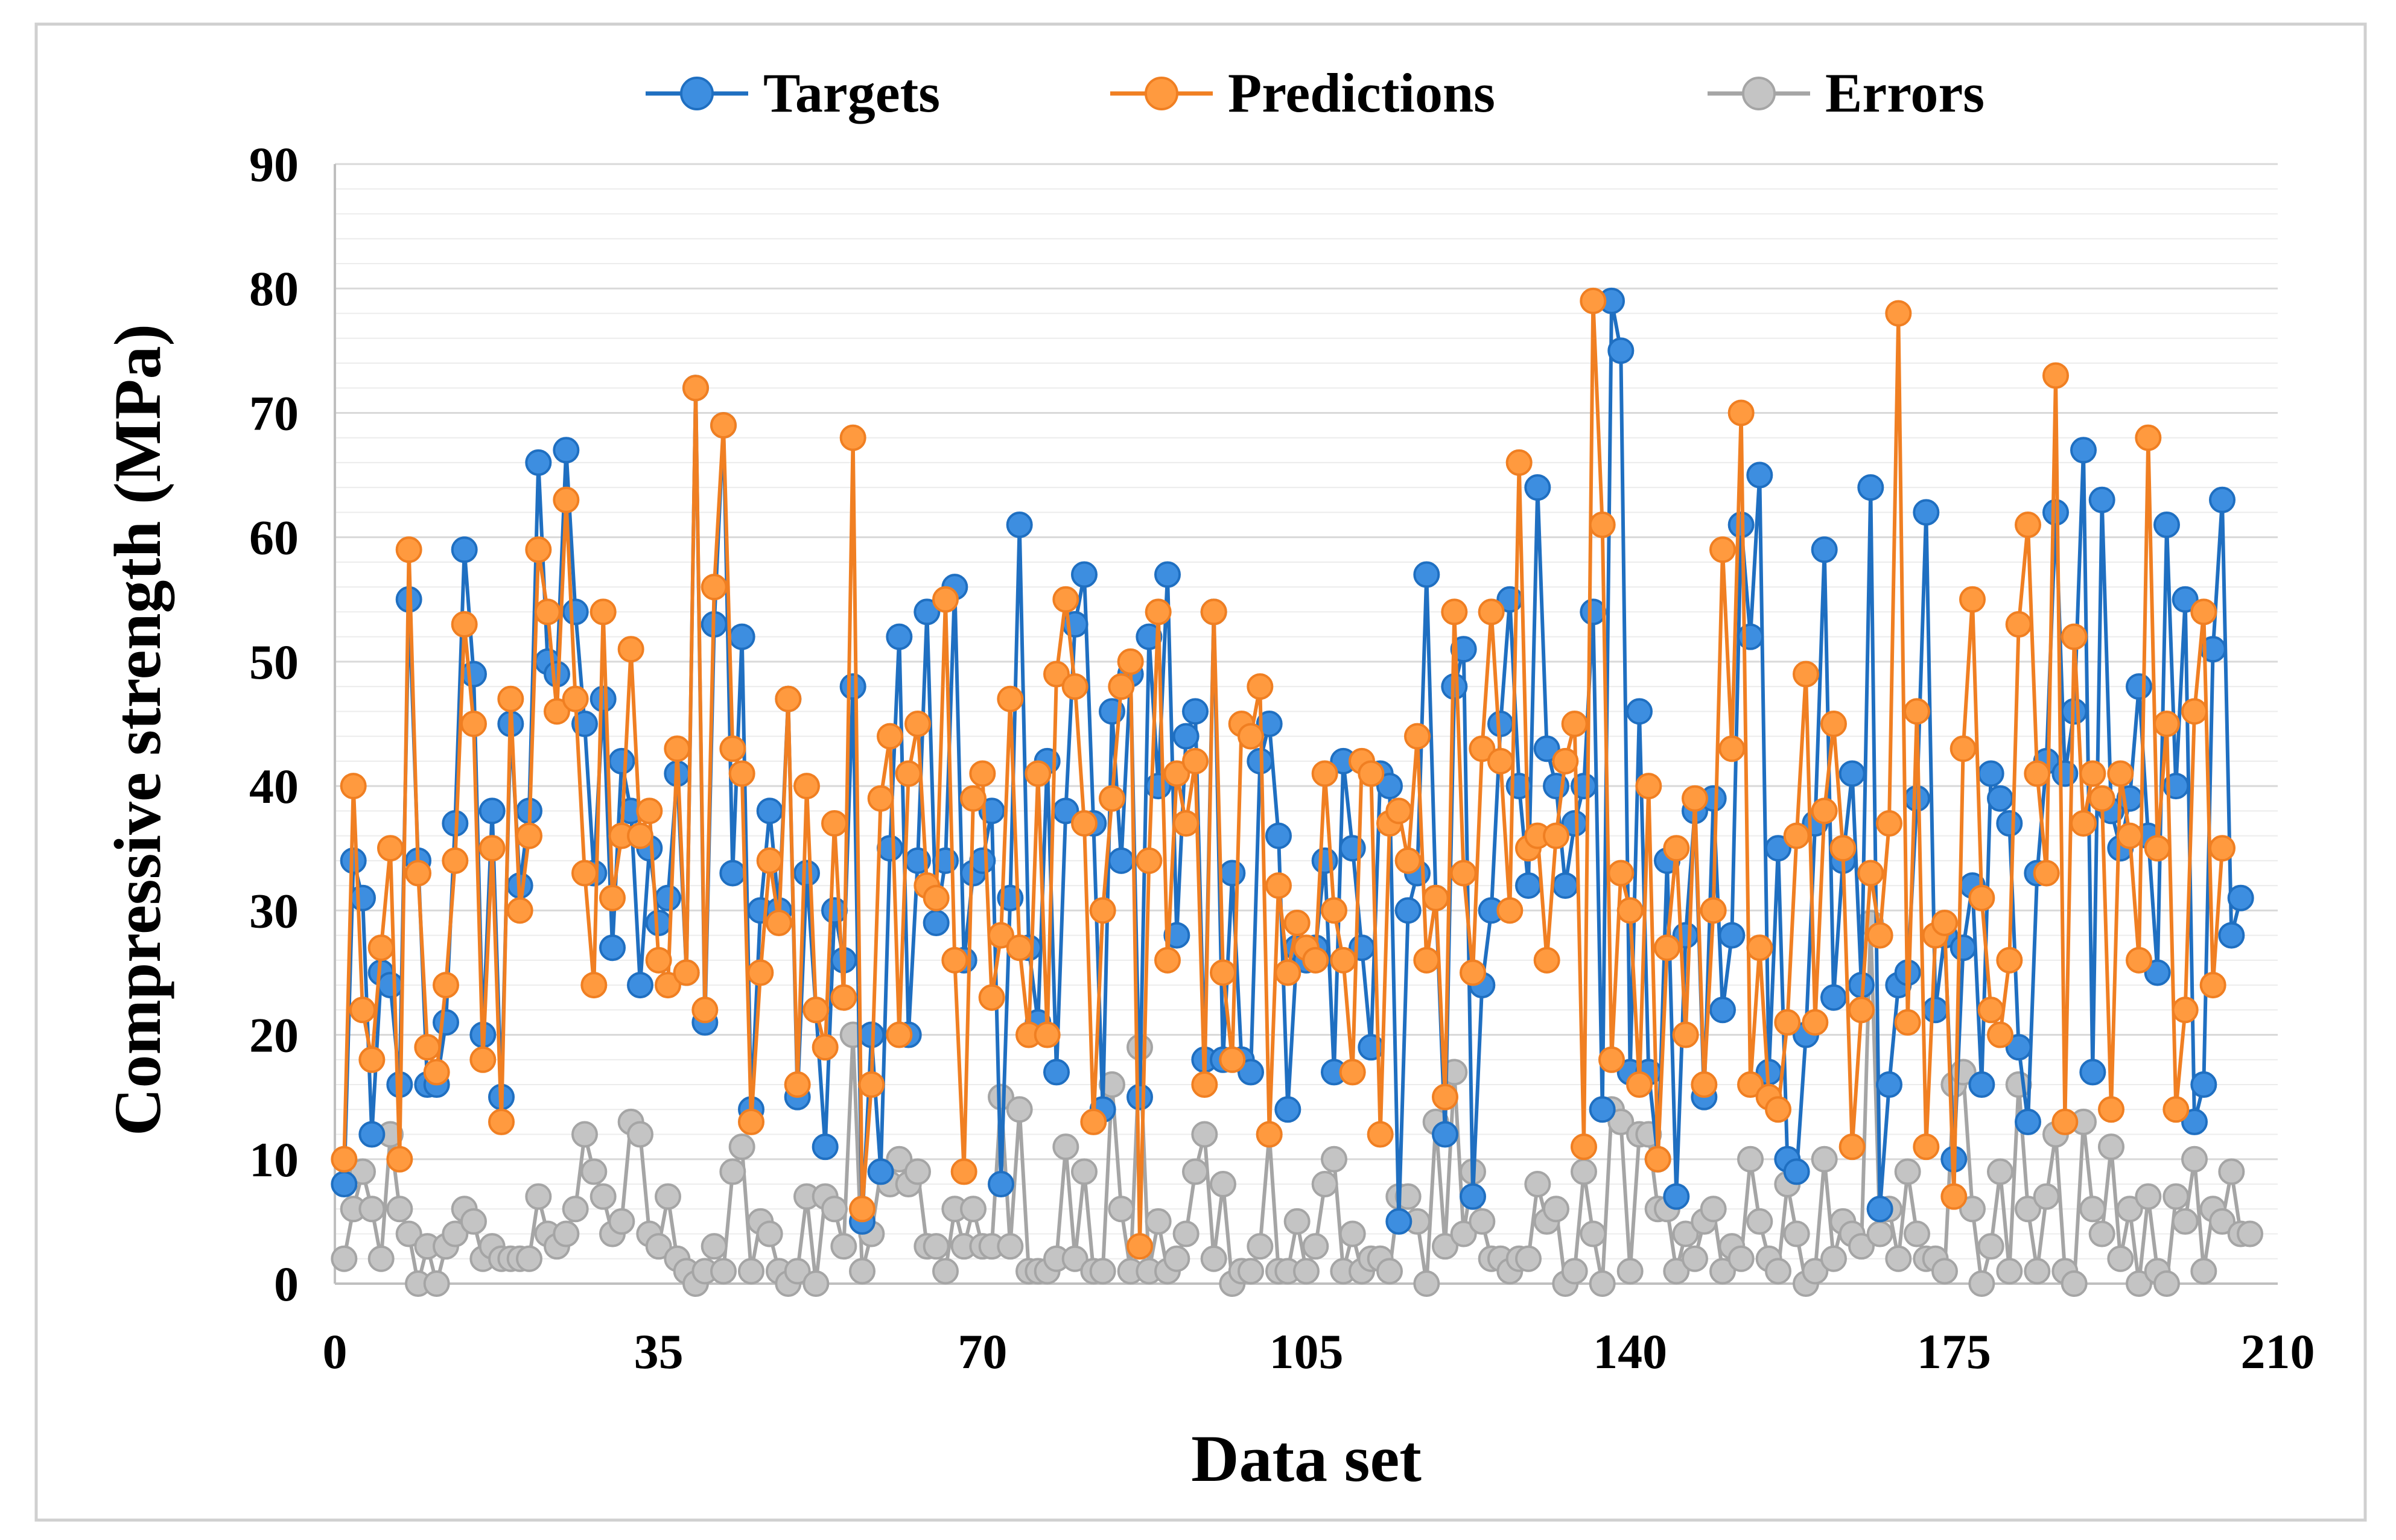 The height and width of the screenshot is (1540, 2396). I want to click on legend-item-targets: Targets, so click(793, 93).